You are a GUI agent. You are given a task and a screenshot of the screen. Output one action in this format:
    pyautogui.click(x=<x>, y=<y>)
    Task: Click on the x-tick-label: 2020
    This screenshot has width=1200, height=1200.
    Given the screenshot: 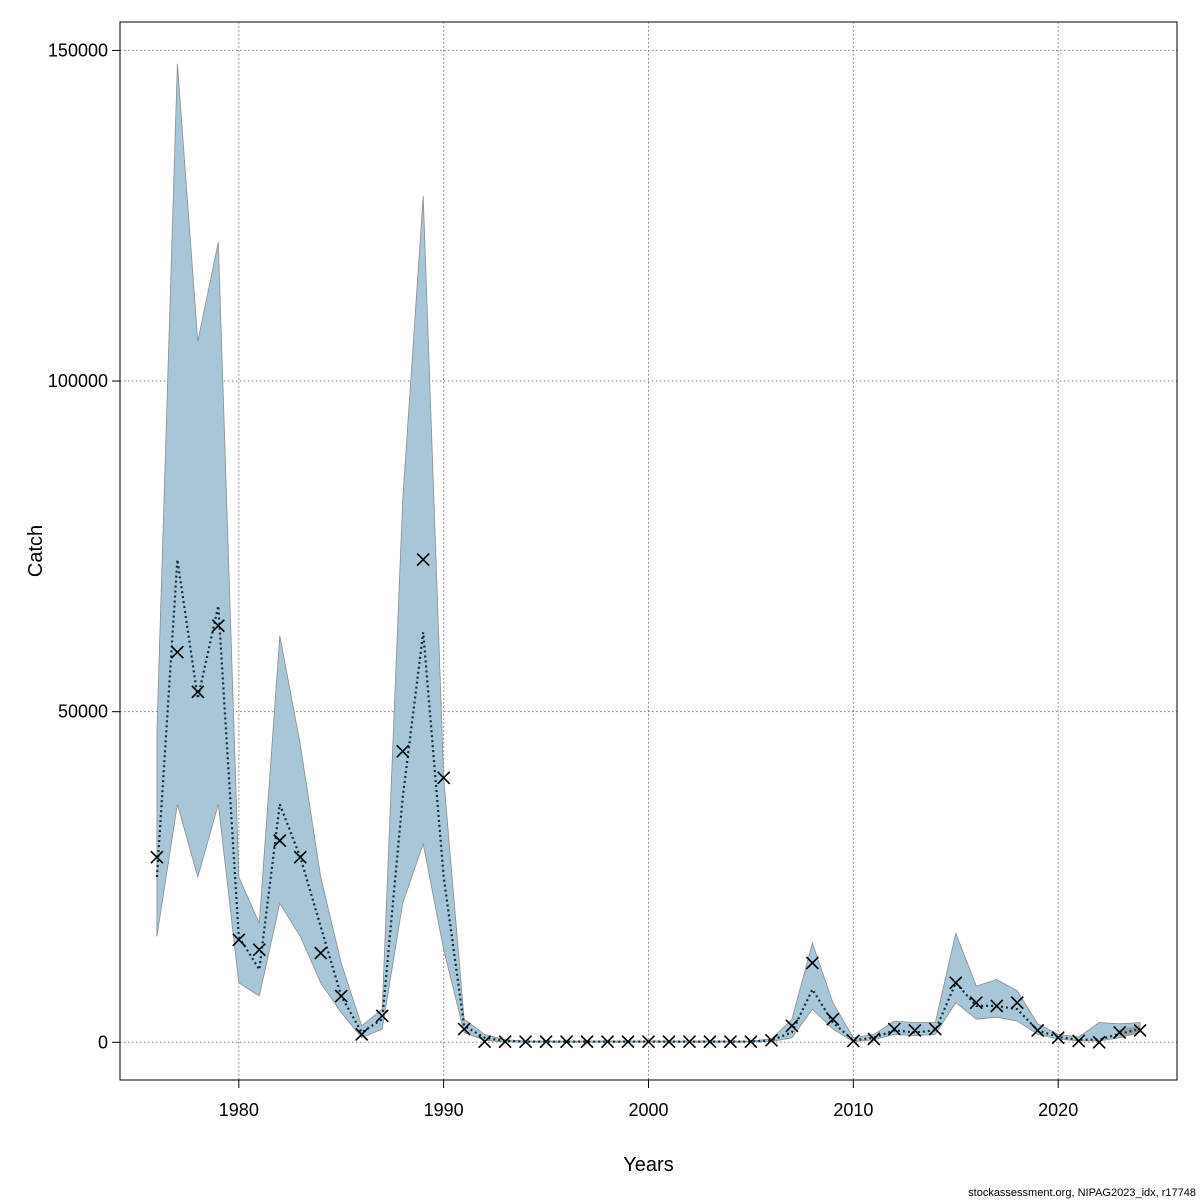 What is the action you would take?
    pyautogui.click(x=1058, y=1110)
    